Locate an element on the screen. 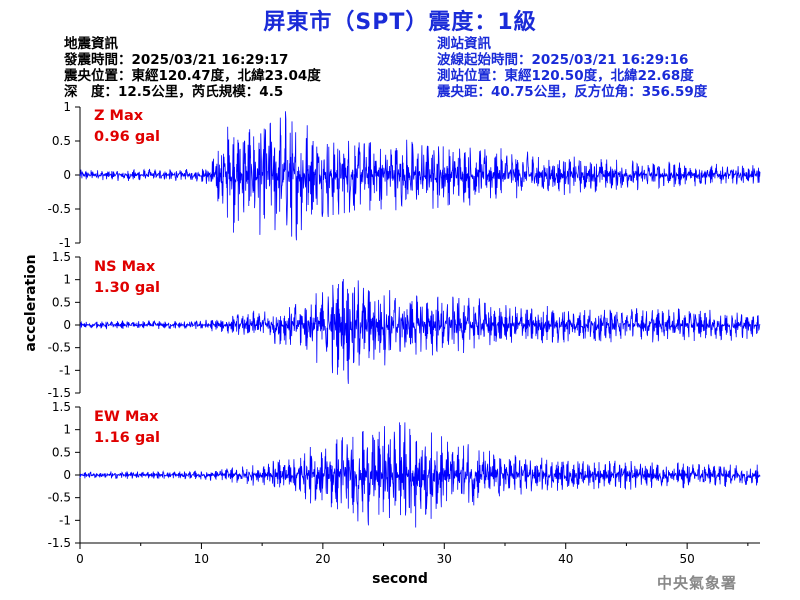 Image resolution: width=800 pixels, height=600 pixels. agency-watermark: 中央氣象署 is located at coordinates (697, 583).